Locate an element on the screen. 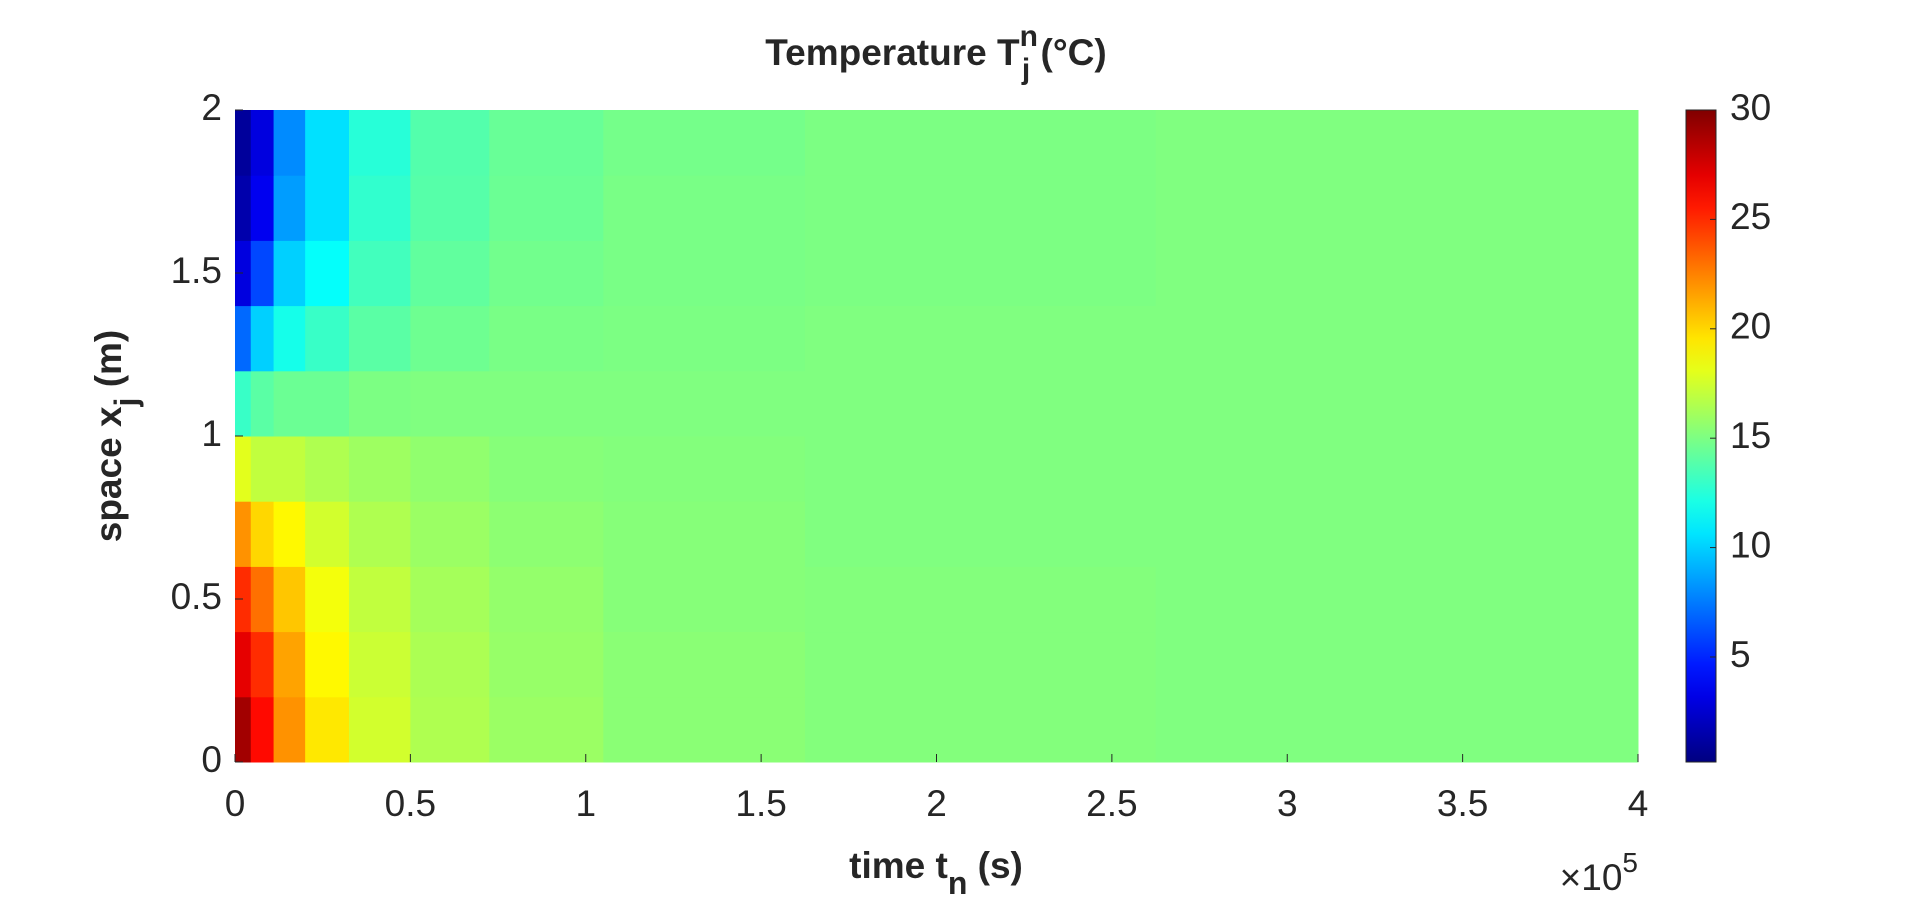  y-label-tail: (m) is located at coordinates (108, 364).